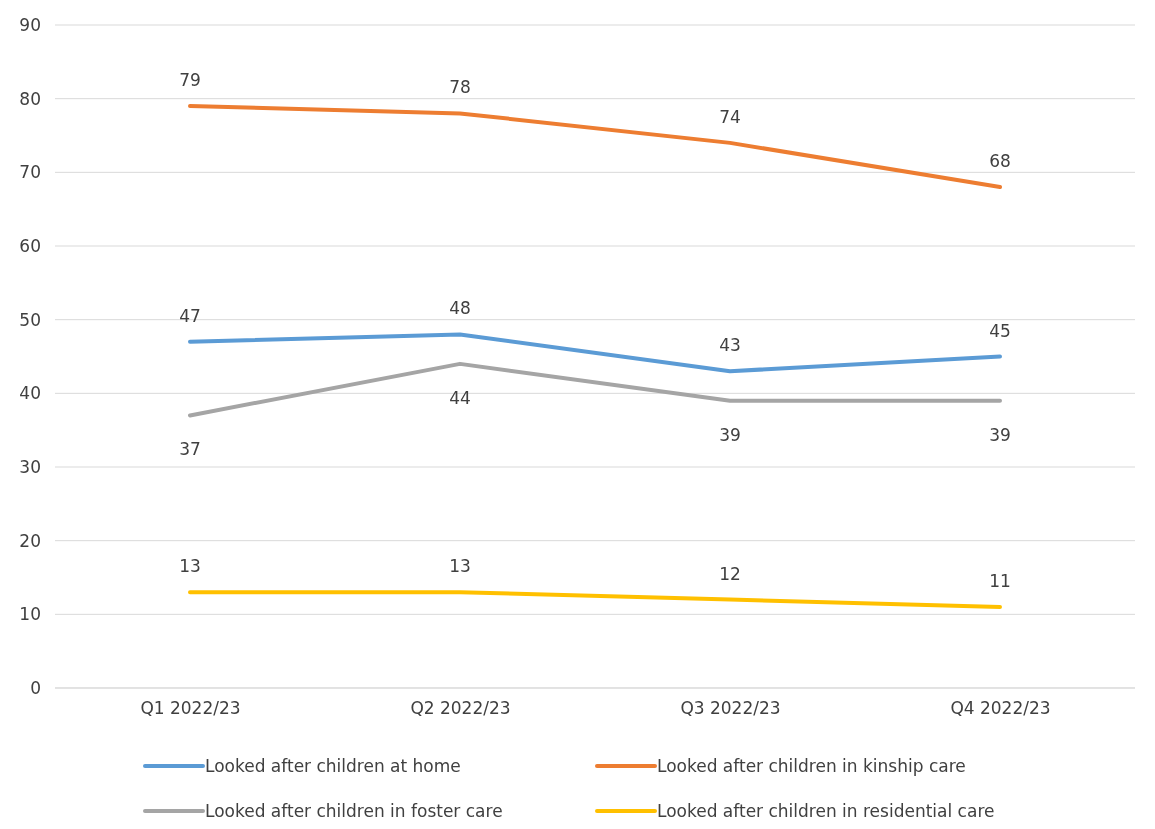  What do you see at coordinates (1000, 580) in the screenshot?
I see `data-label: 11` at bounding box center [1000, 580].